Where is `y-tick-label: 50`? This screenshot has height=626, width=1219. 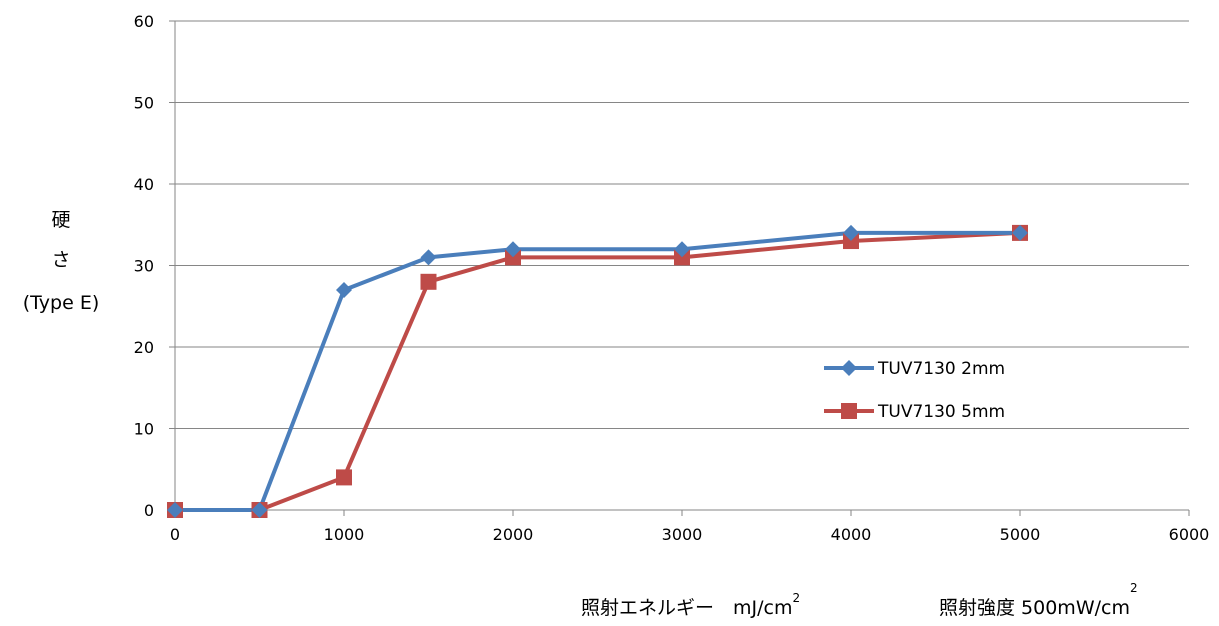
y-tick-label: 50 is located at coordinates (144, 103).